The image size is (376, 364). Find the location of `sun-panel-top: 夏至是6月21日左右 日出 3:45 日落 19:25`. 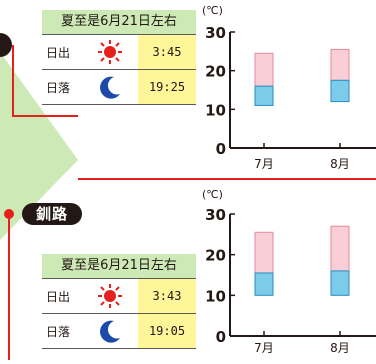

sun-panel-top: 夏至是6月21日左右 日出 3:45 日落 19:25 is located at coordinates (119, 57).